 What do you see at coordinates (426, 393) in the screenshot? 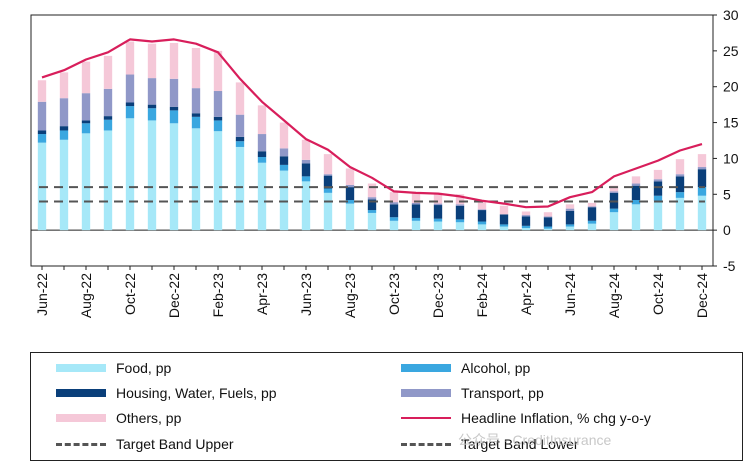
I see `legend-swatch-transport` at bounding box center [426, 393].